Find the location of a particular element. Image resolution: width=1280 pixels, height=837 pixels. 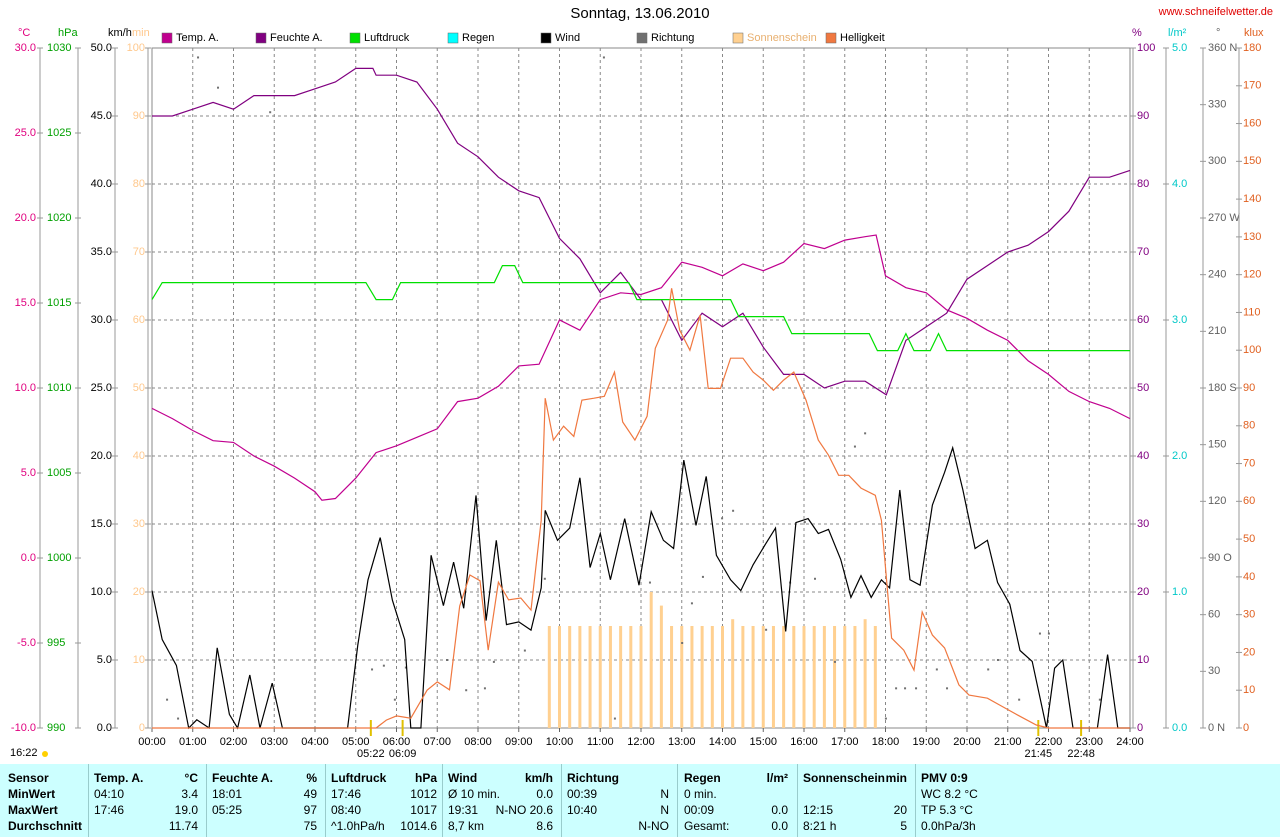

x-tick-label: 09:00 is located at coordinates (519, 742).